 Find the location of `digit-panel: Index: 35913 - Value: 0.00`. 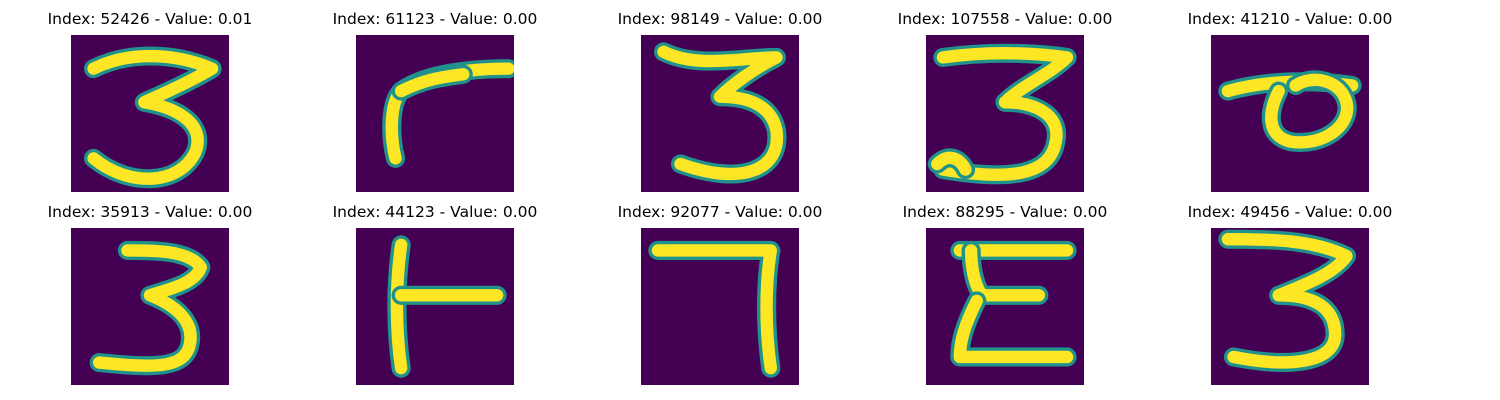

digit-panel: Index: 35913 - Value: 0.00 is located at coordinates (150, 293).